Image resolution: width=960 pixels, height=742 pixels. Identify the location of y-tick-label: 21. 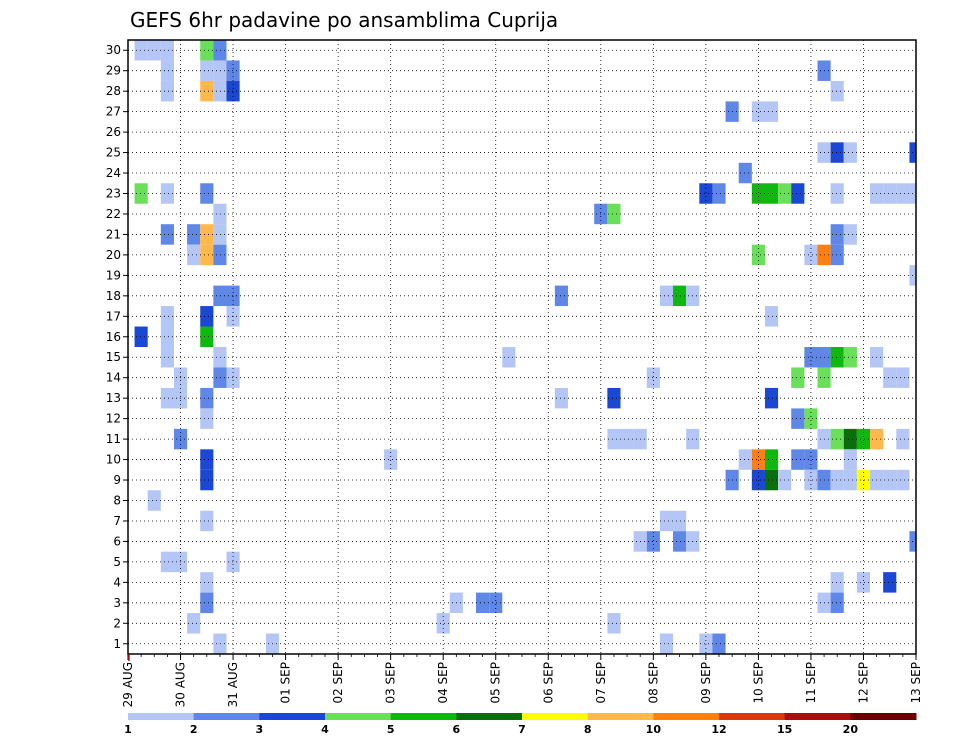
(113, 234).